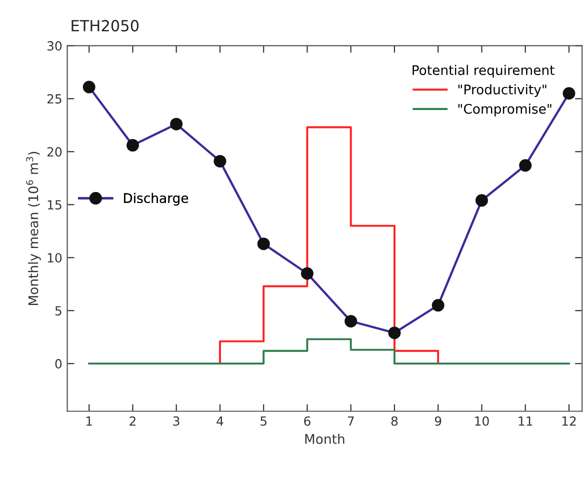 This screenshot has width=585, height=481. What do you see at coordinates (502, 91) in the screenshot?
I see `legend-label: "Productivity"` at bounding box center [502, 91].